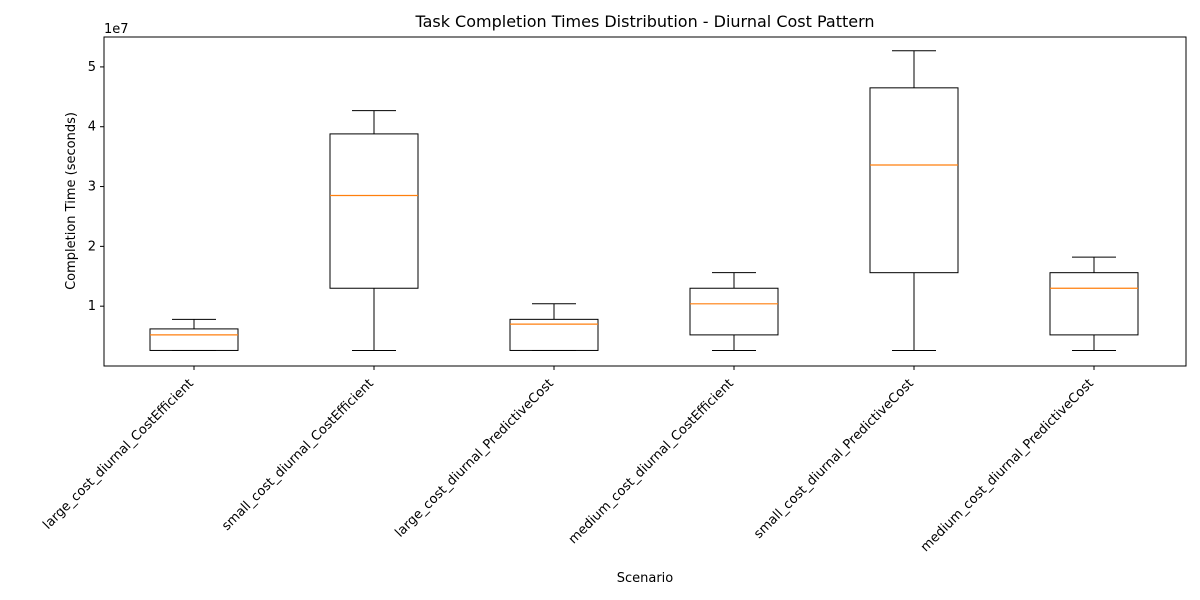 This screenshot has width=1200, height=600. Describe the element at coordinates (1007, 465) in the screenshot. I see `x-tick-label: medium_cost_diurnal_PredictiveCost` at that location.